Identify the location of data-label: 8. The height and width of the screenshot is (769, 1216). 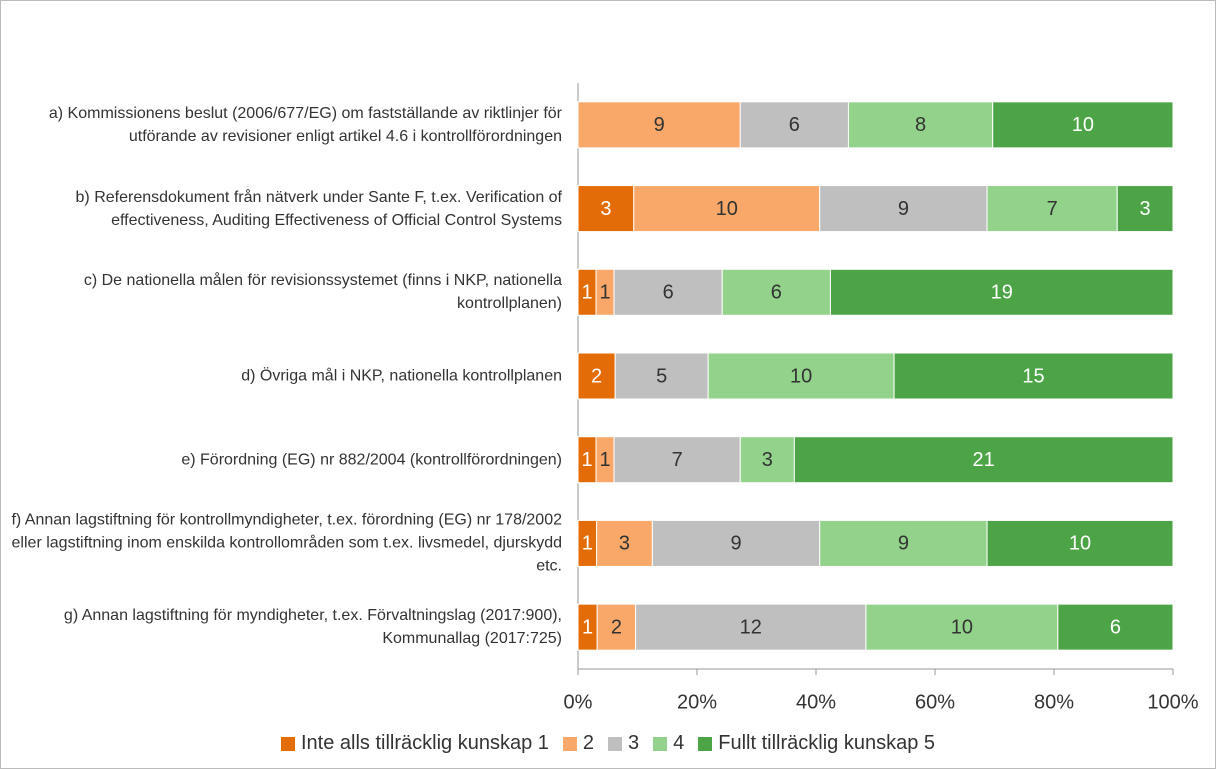
(920, 125).